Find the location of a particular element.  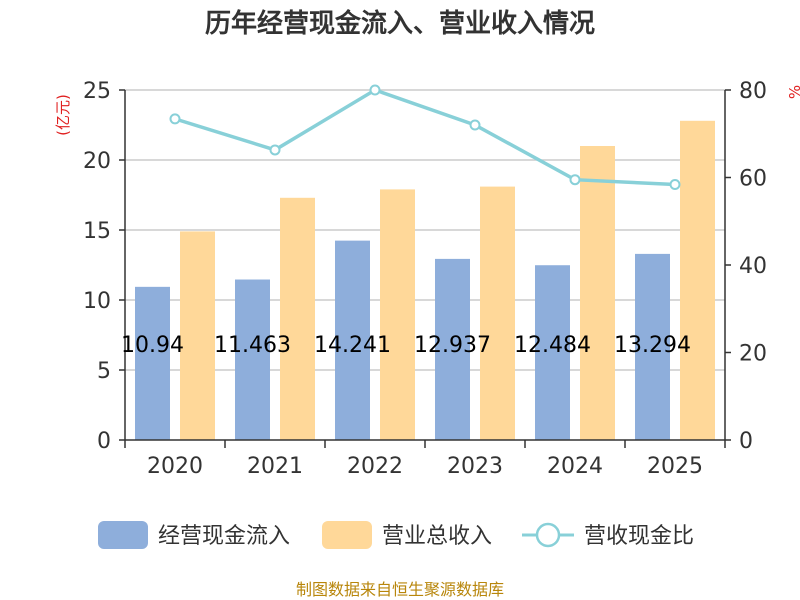

x-tick-label: 2022 is located at coordinates (375, 466).